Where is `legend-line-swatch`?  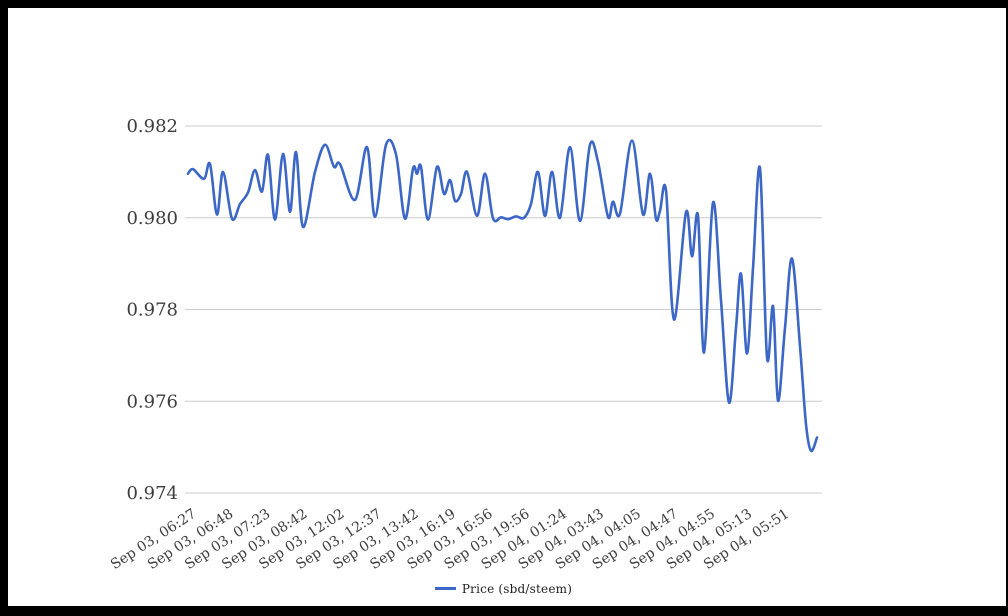 legend-line-swatch is located at coordinates (445, 588).